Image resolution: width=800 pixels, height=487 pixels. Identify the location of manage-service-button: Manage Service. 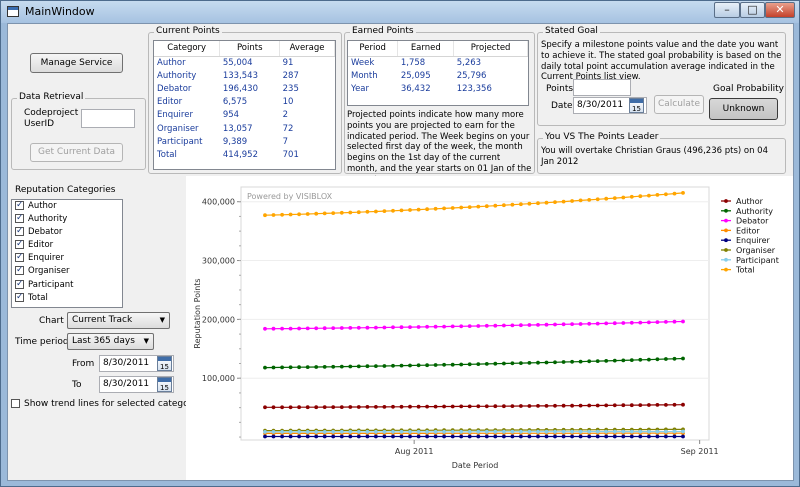
(76, 63).